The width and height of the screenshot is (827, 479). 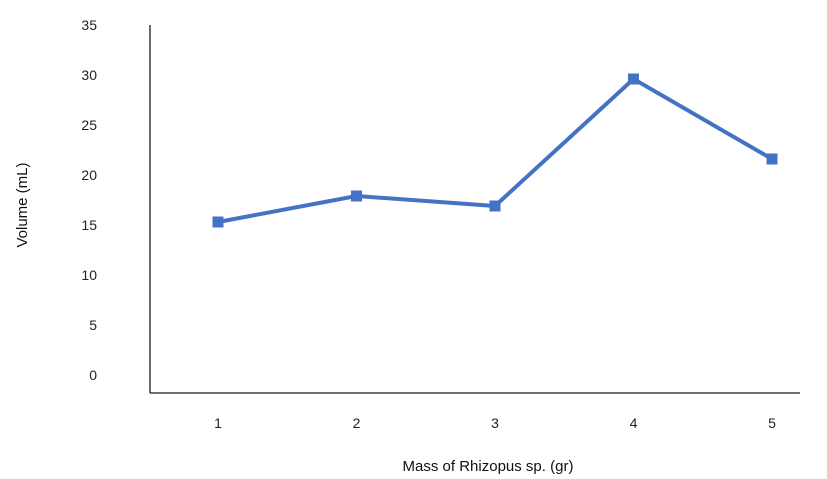 I want to click on x-tick-label: 1, so click(x=218, y=423).